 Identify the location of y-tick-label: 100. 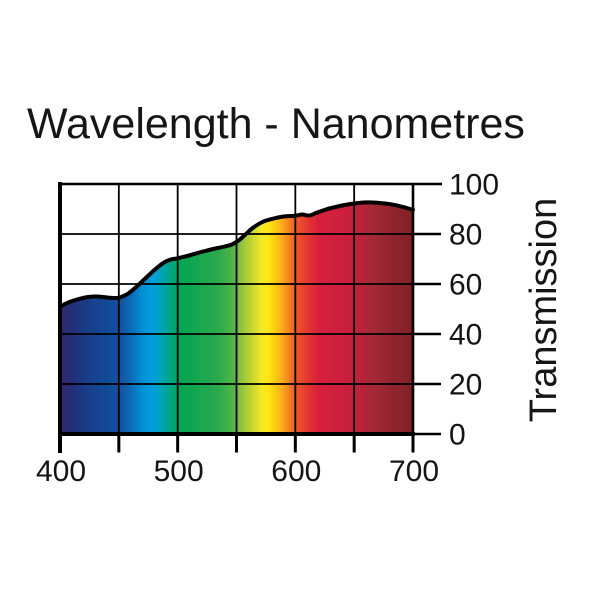
(474, 185).